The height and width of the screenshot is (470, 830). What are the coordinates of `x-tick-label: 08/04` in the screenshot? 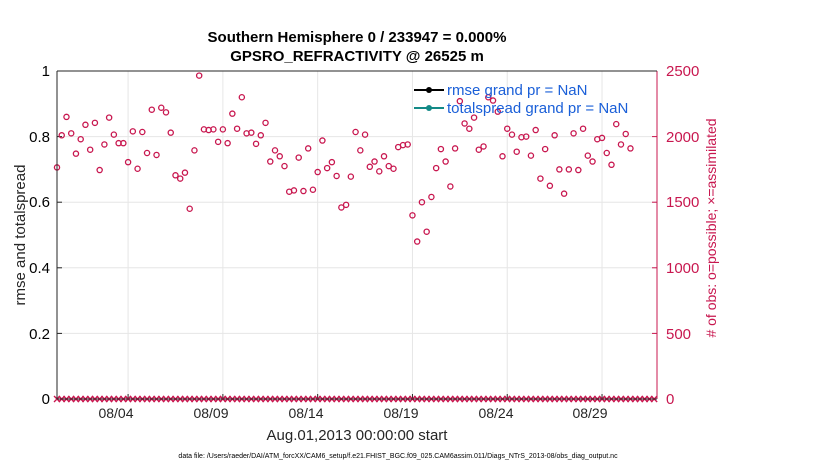 It's located at (115, 413).